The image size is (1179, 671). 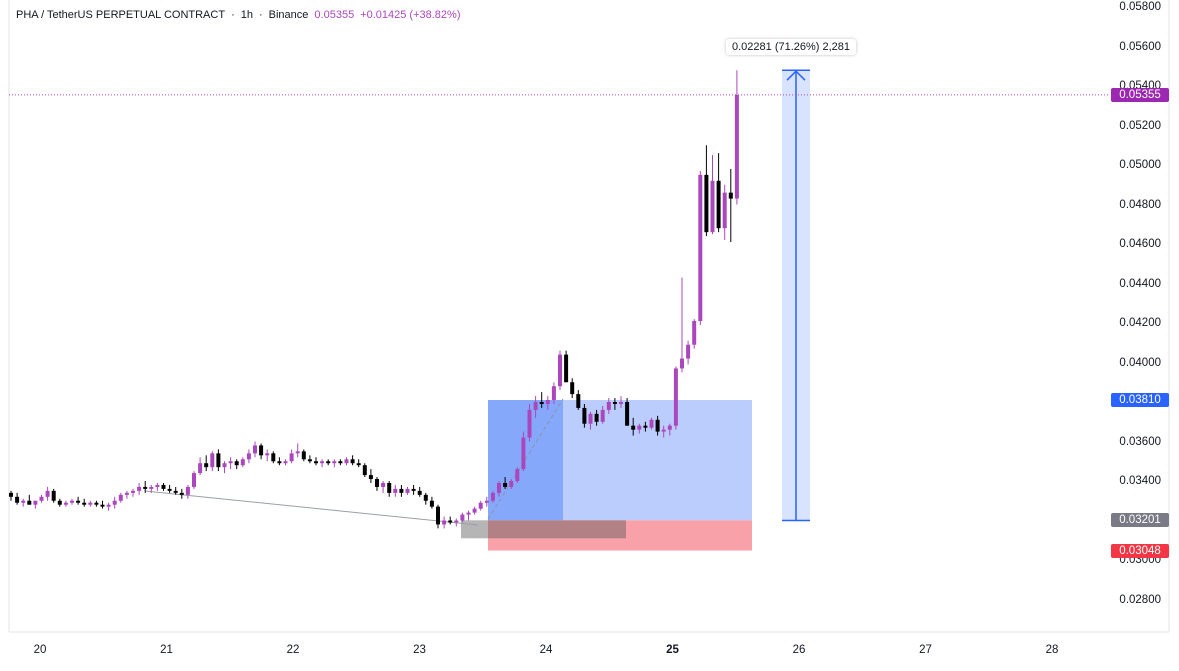 What do you see at coordinates (293, 650) in the screenshot?
I see `time-tick-label: 22` at bounding box center [293, 650].